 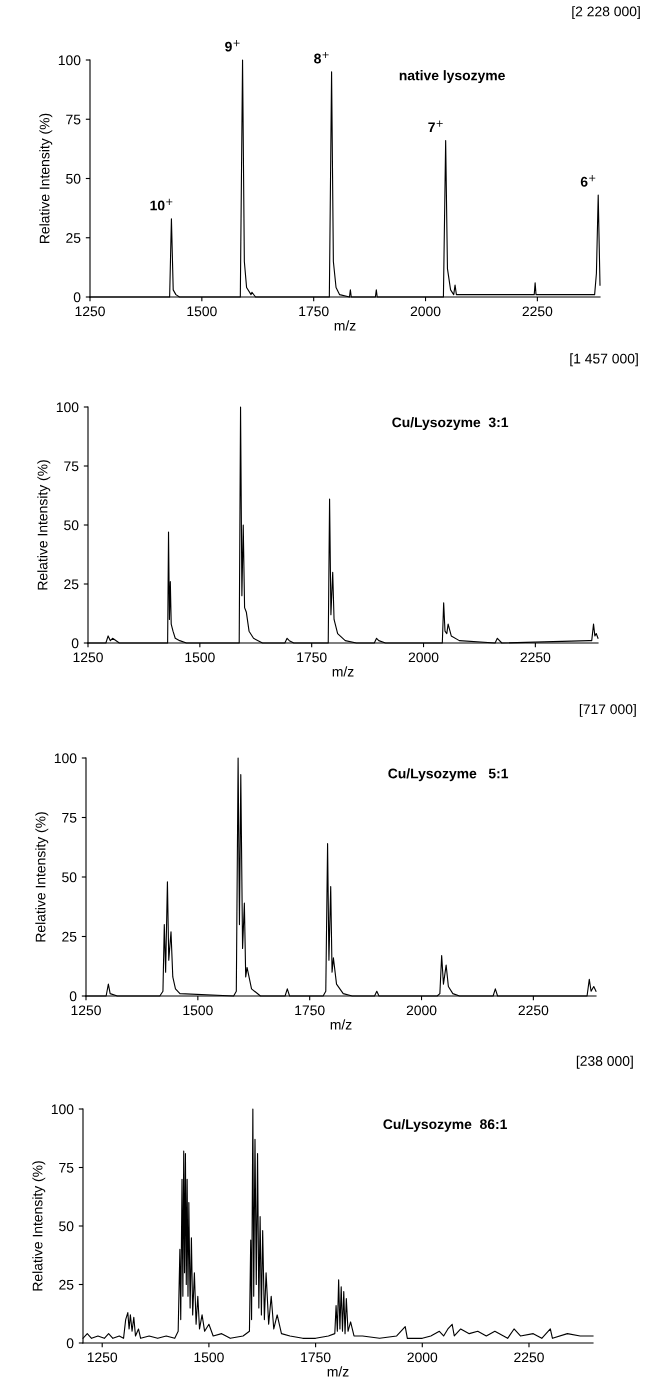 What do you see at coordinates (452, 77) in the screenshot?
I see `text: native lysozyme` at bounding box center [452, 77].